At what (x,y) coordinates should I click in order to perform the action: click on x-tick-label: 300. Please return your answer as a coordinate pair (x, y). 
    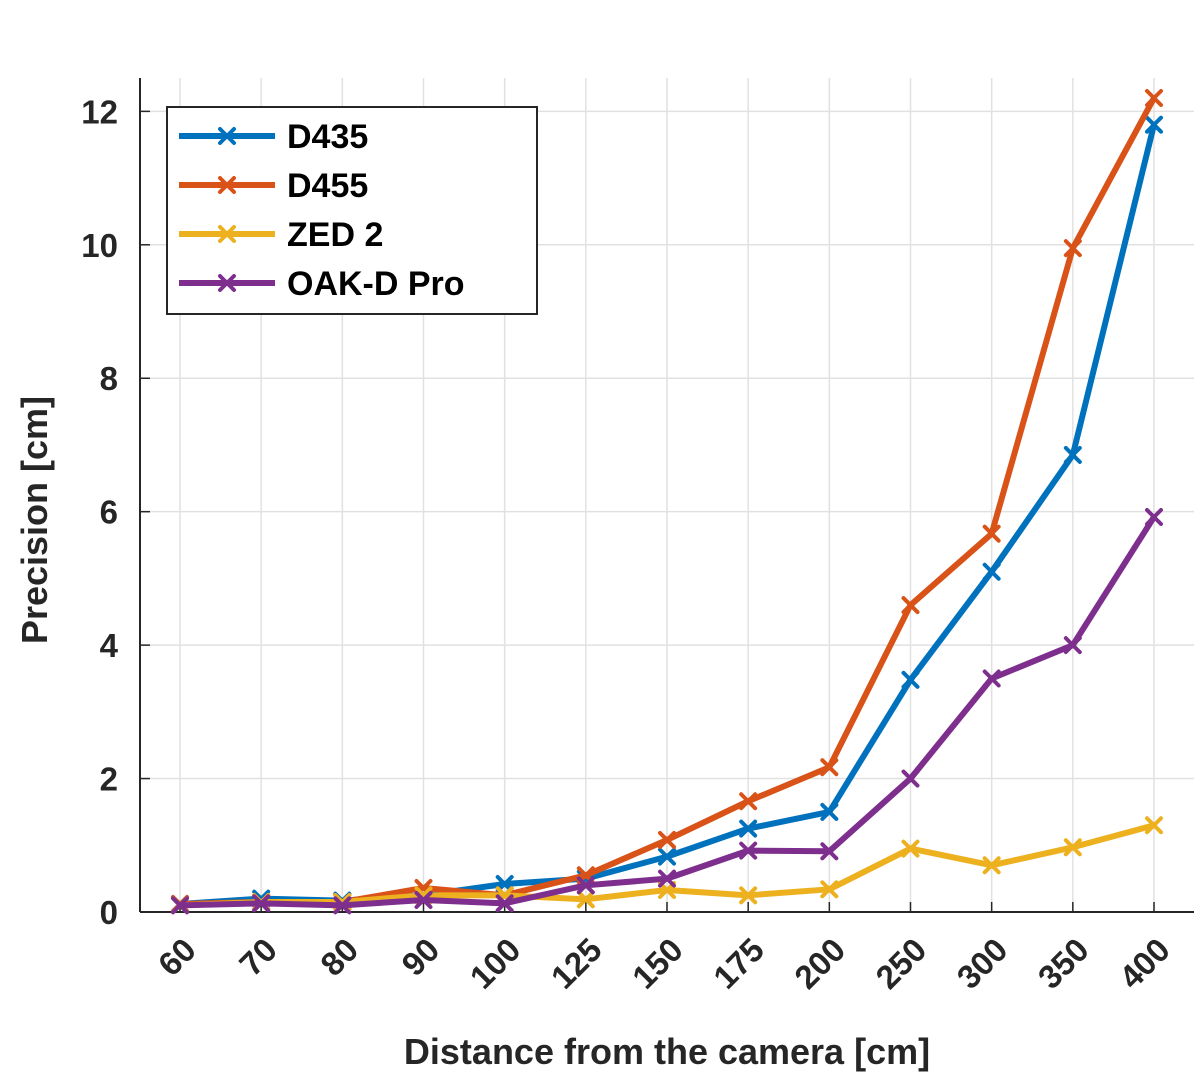
    Looking at the image, I should click on (982, 963).